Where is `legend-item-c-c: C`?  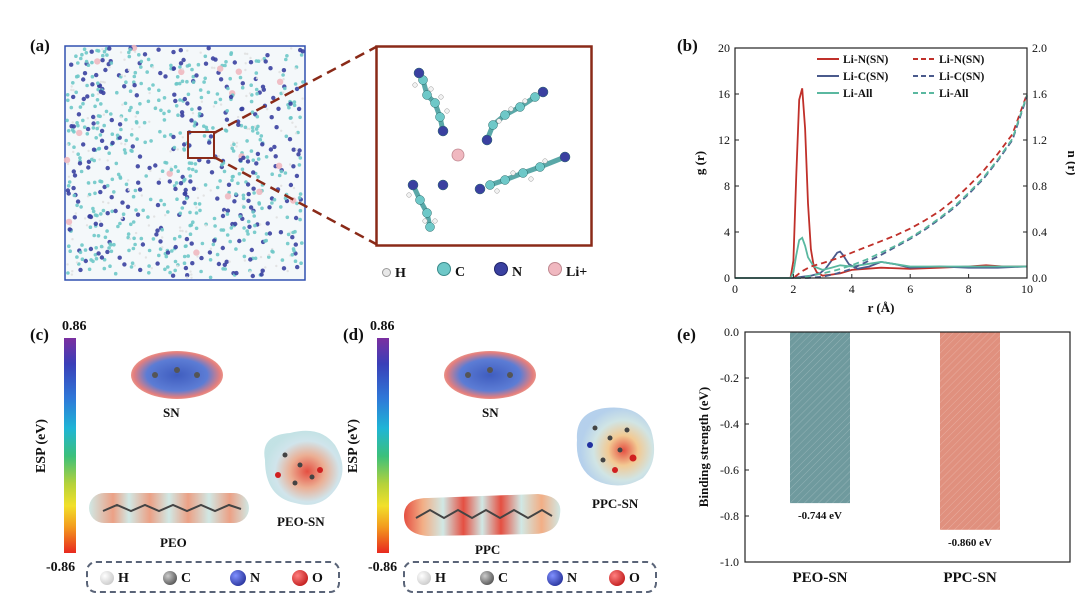
legend-item-c-c: C is located at coordinates (177, 578).